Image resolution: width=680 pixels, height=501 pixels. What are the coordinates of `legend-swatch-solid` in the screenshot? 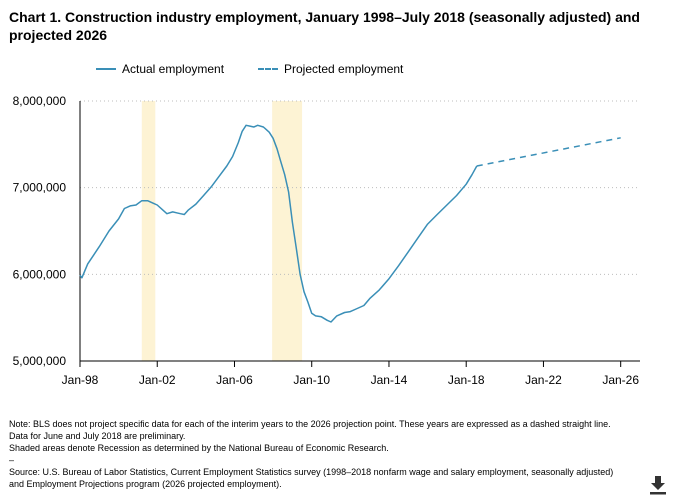 It's located at (106, 69).